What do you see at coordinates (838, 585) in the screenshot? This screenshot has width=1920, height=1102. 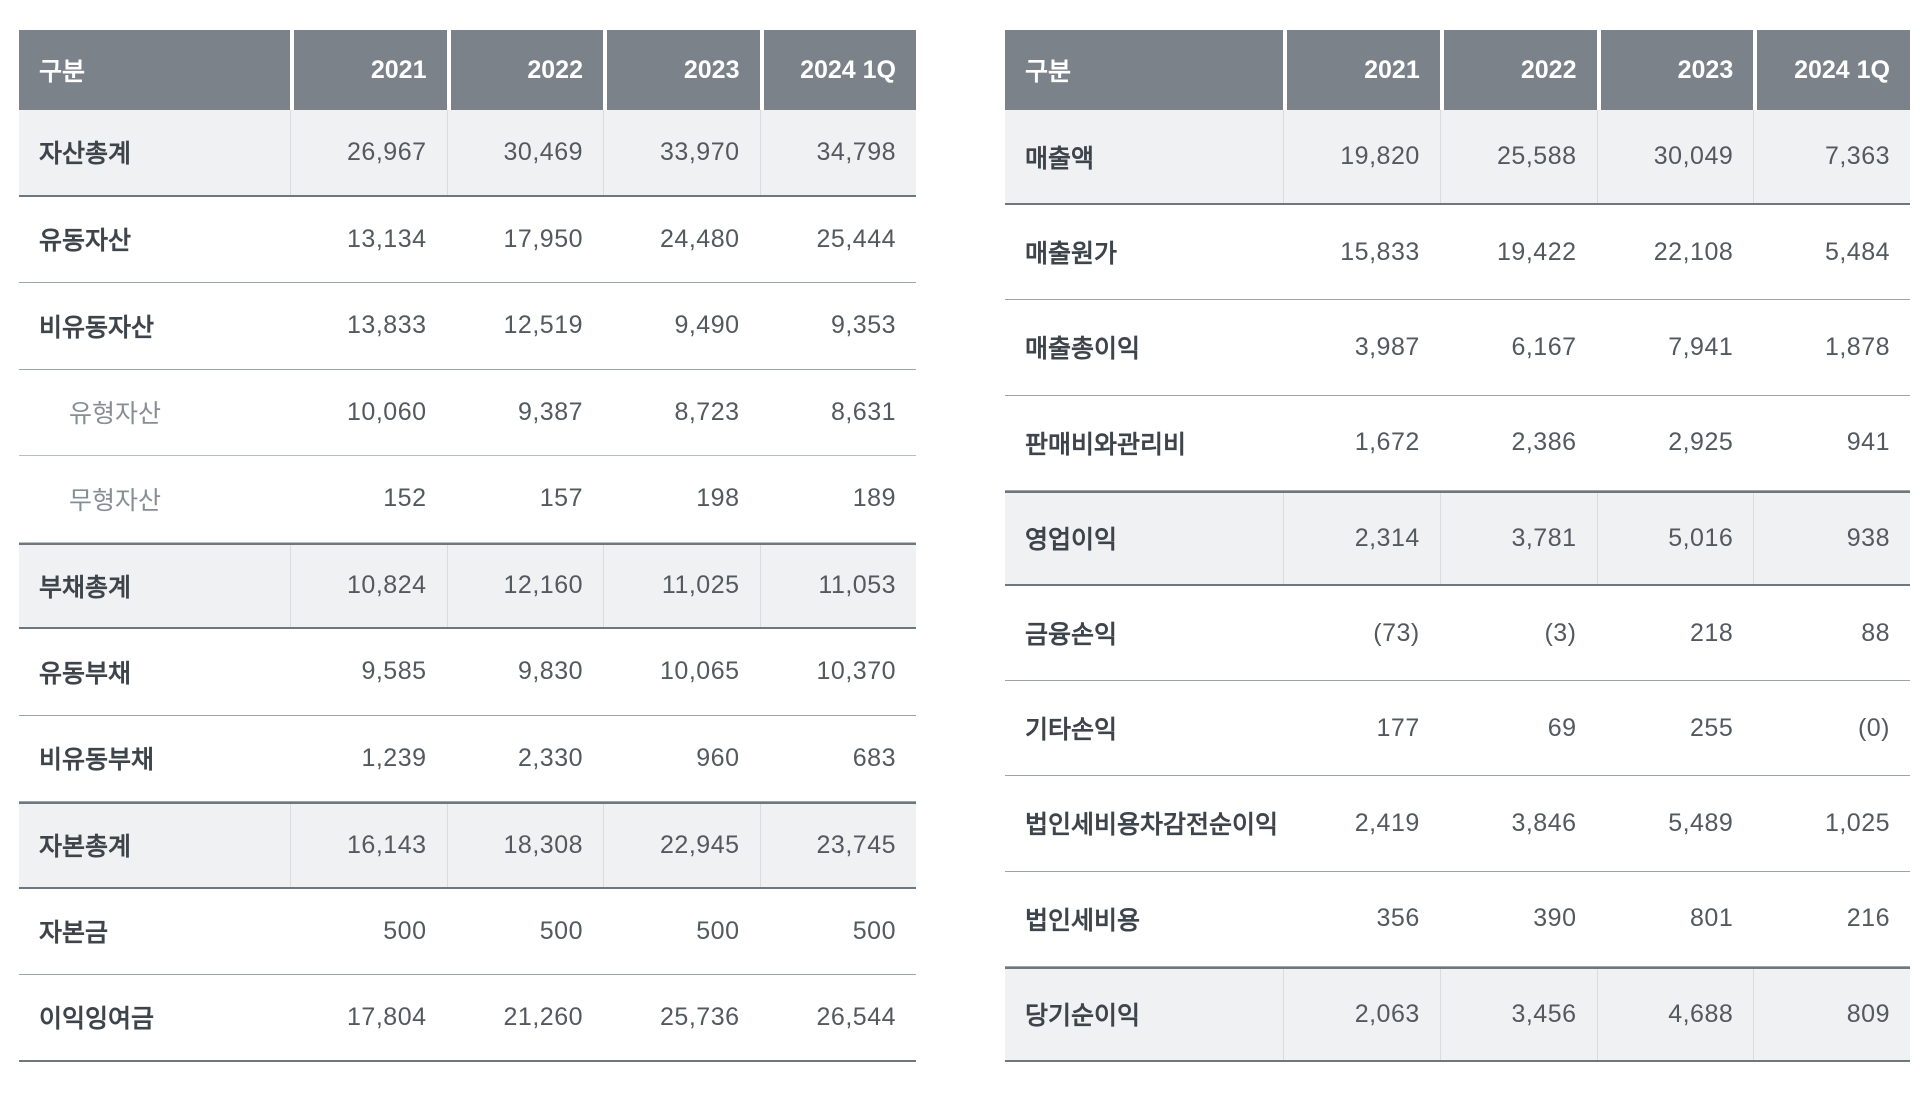 I see `cell-value: 11,053` at bounding box center [838, 585].